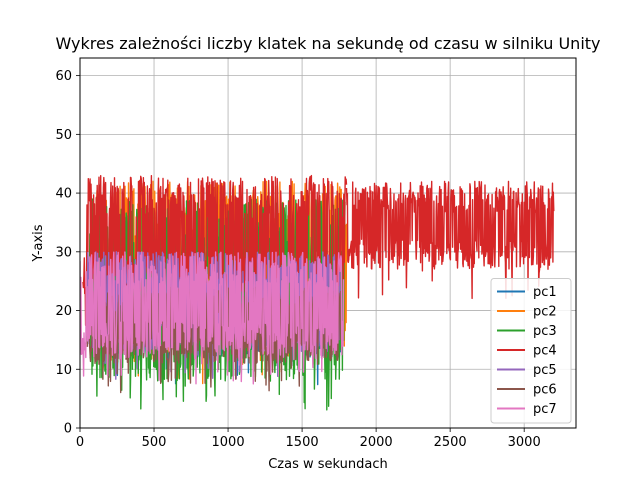 The width and height of the screenshot is (640, 480). What do you see at coordinates (328, 464) in the screenshot?
I see `x-axis-label: Czas w sekundach` at bounding box center [328, 464].